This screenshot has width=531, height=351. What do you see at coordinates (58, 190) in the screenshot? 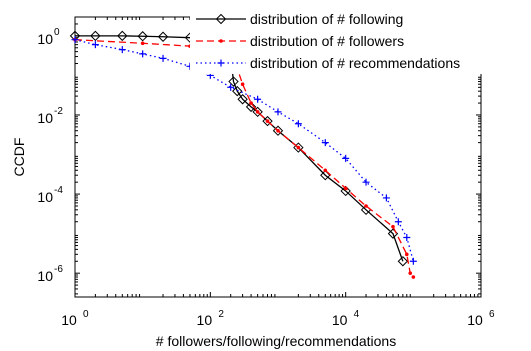
I see `y-tick-exponent: -4` at bounding box center [58, 190].